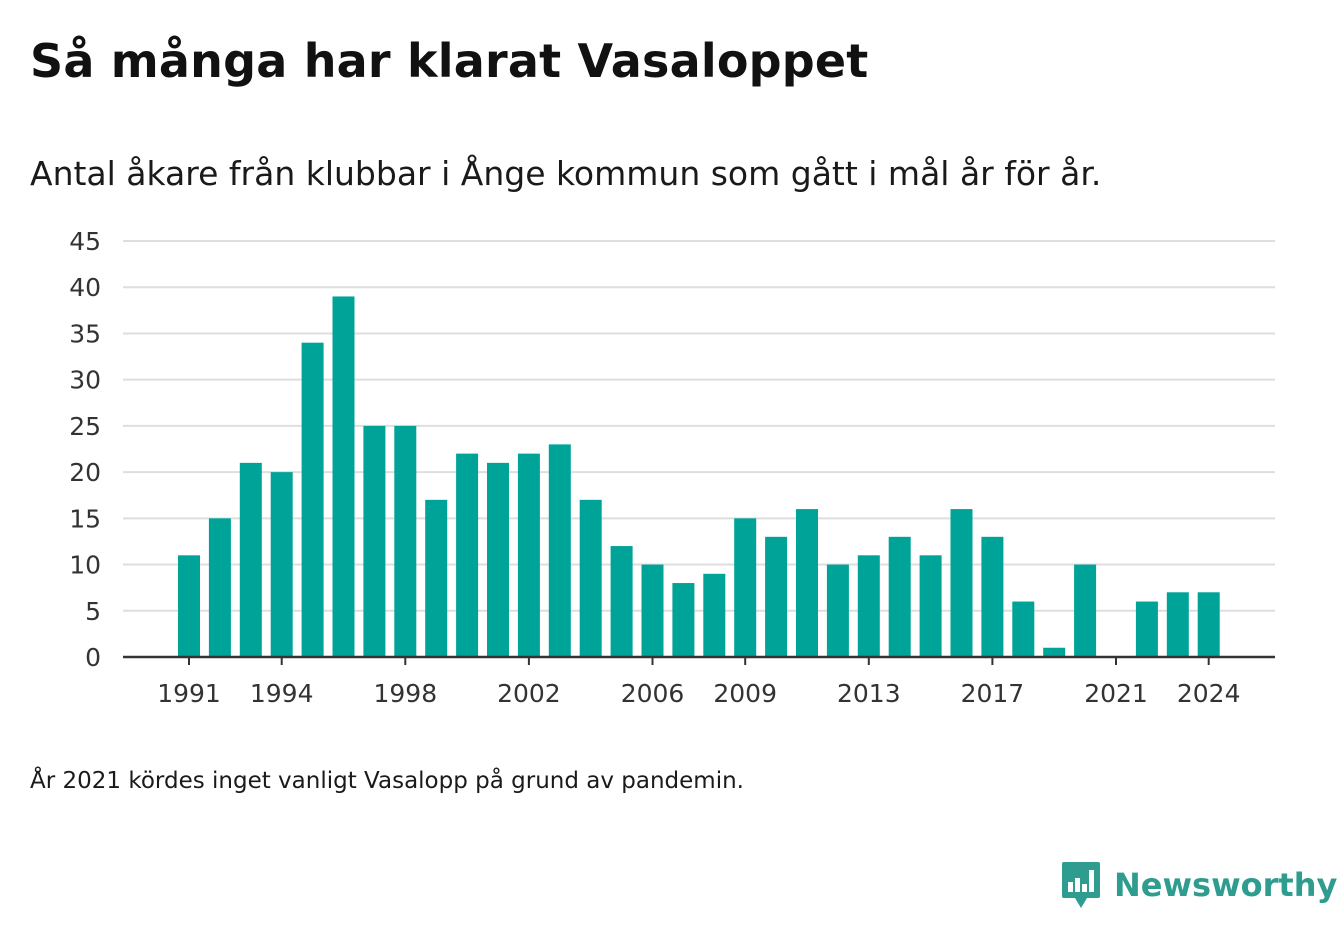  I want to click on bar-1998, so click(405, 541).